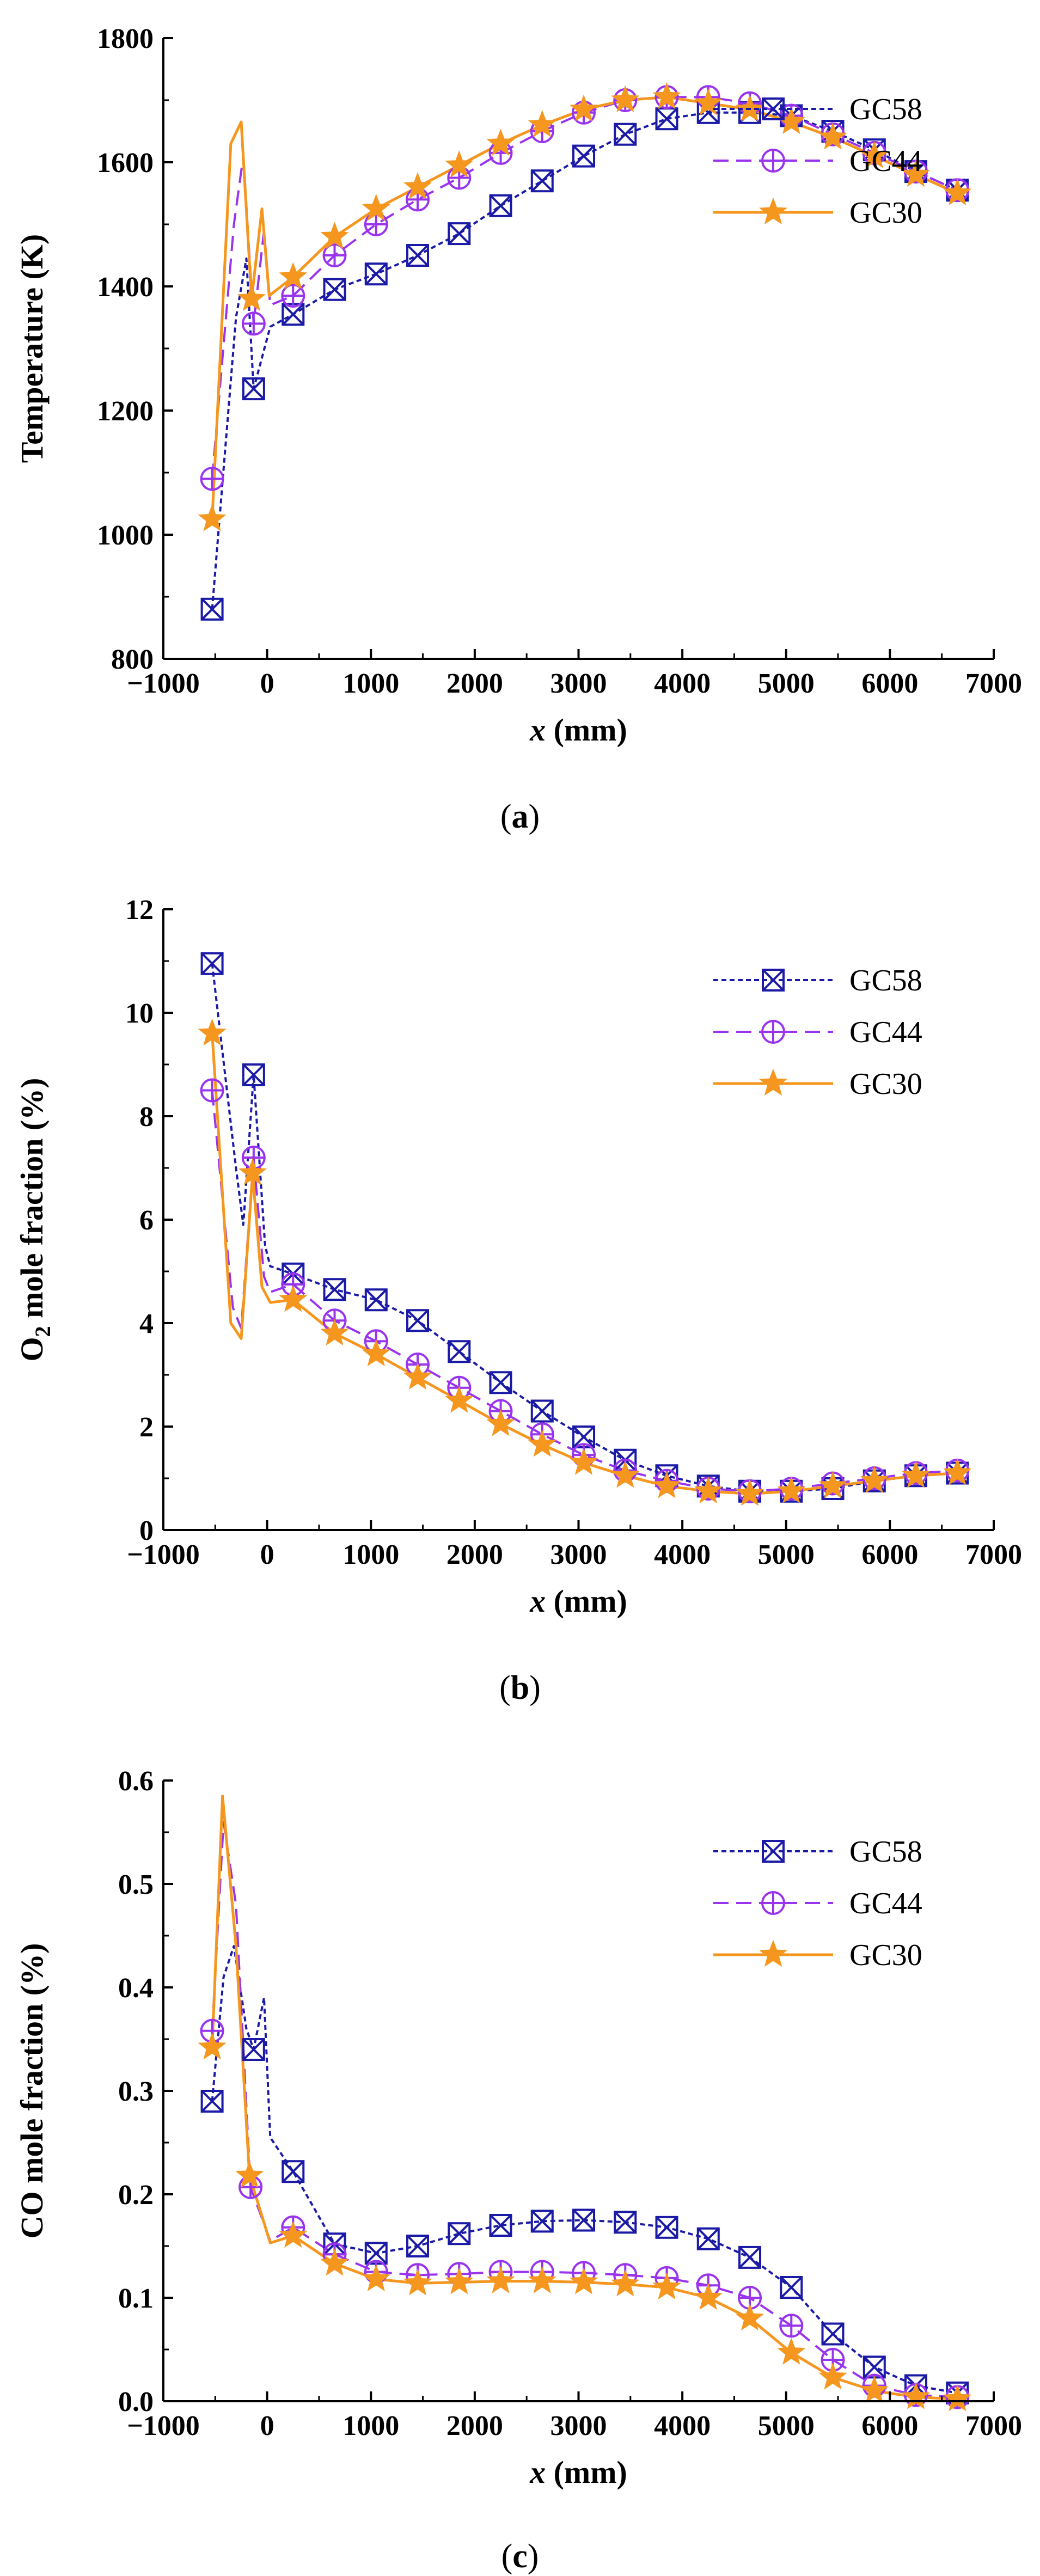  What do you see at coordinates (584, 1291) in the screenshot?
I see `series-line-gc44` at bounding box center [584, 1291].